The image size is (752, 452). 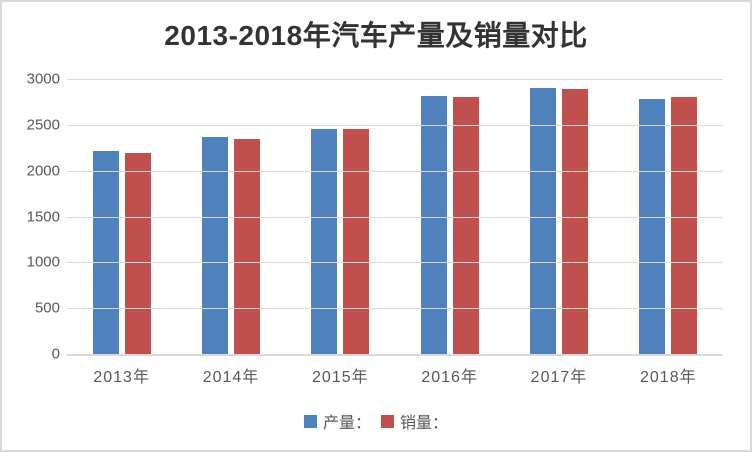 I want to click on x-axis-label-2014: 2014年, so click(x=231, y=377).